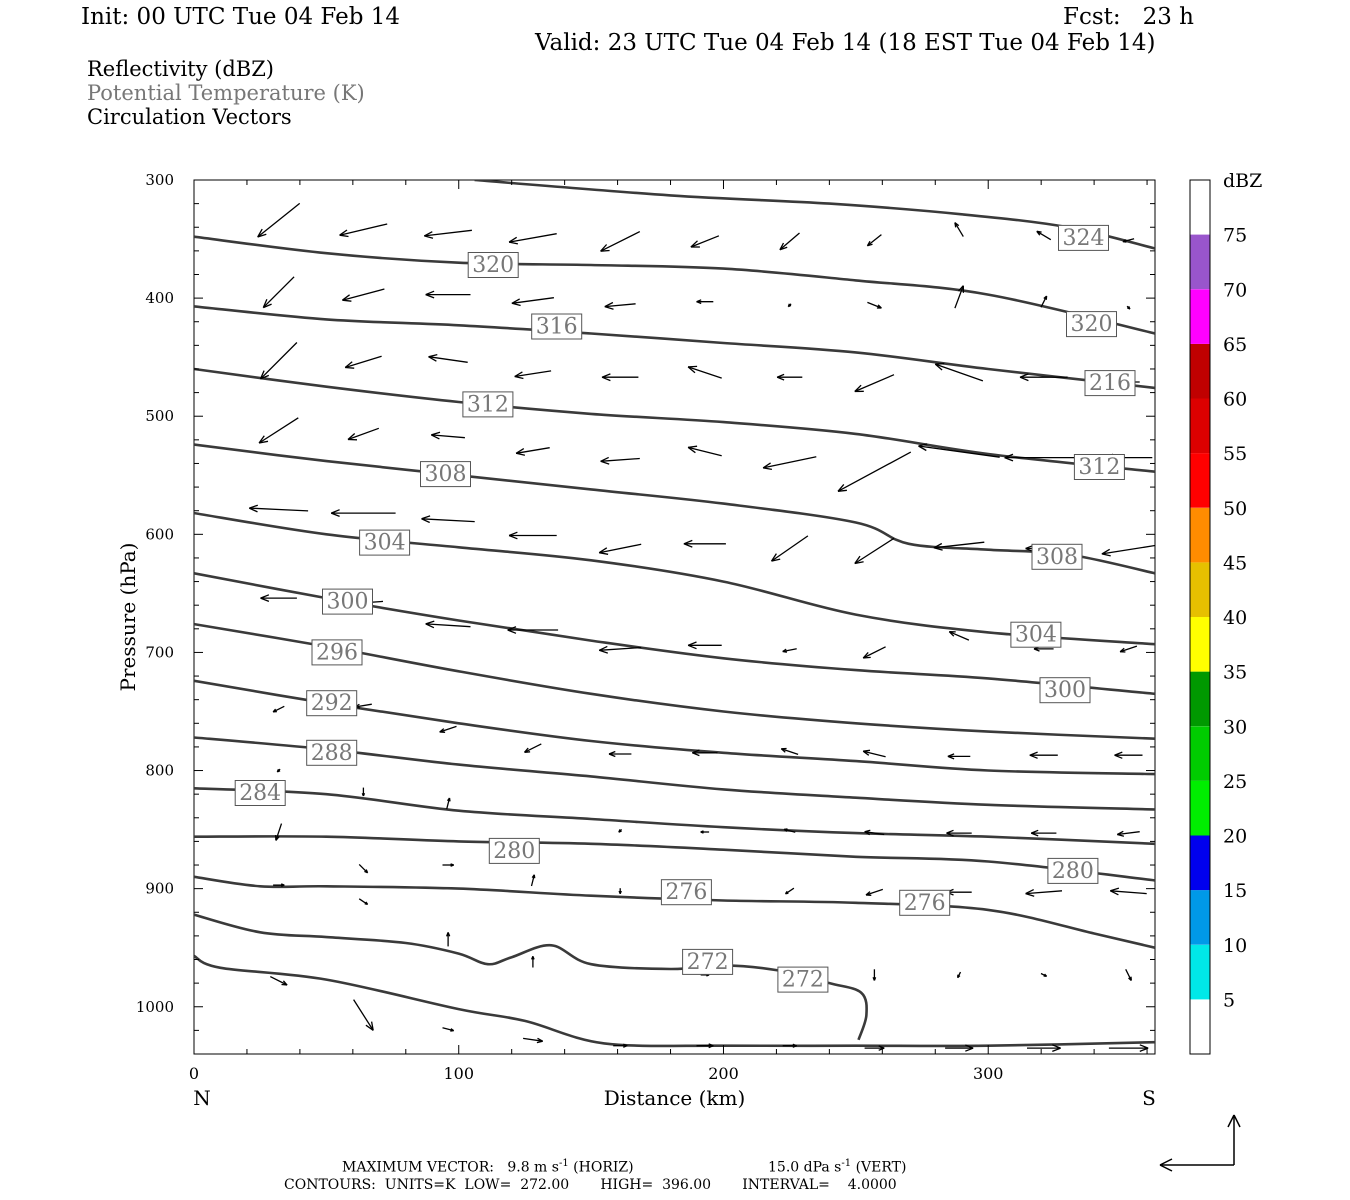 The height and width of the screenshot is (1200, 1350). I want to click on contour-label-text: 272, so click(708, 962).